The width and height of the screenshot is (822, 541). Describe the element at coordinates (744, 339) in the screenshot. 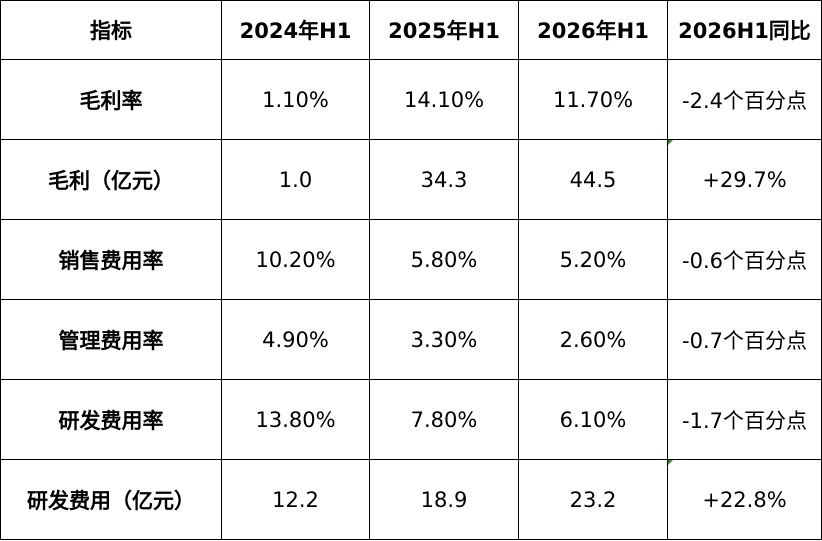

I see `table-cell: -0.7个百分点` at that location.